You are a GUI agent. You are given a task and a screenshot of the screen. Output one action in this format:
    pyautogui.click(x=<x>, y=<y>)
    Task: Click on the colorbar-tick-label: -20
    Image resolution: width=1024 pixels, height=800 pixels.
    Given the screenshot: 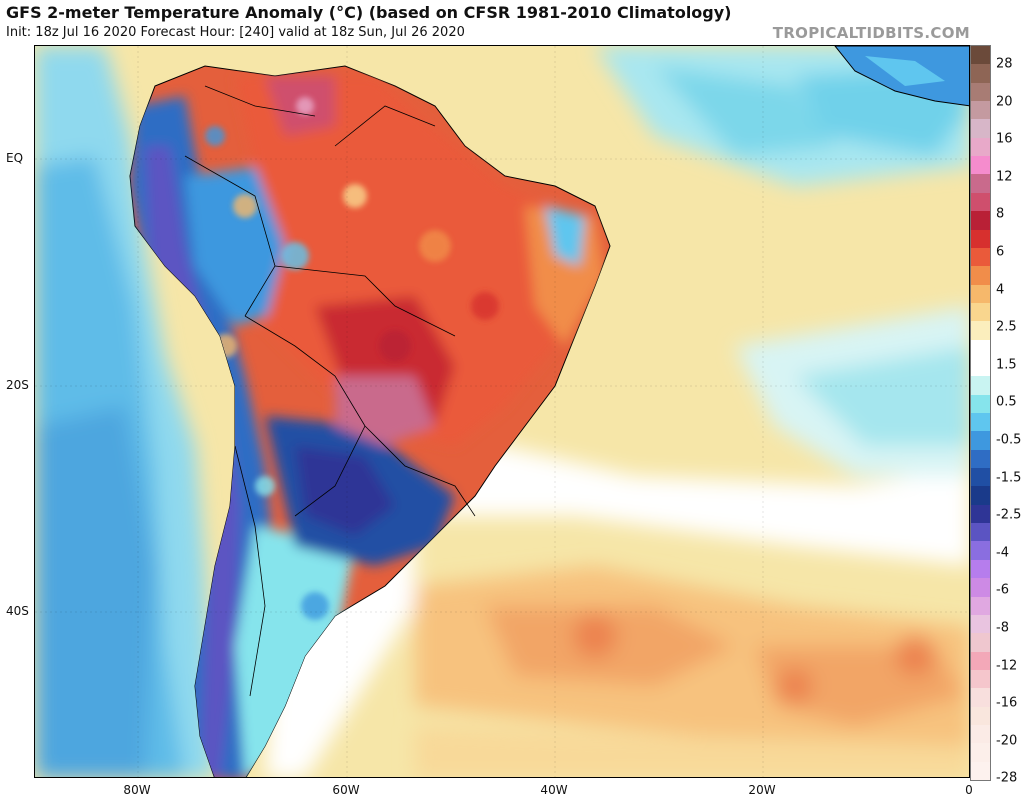 What is the action you would take?
    pyautogui.click(x=1007, y=741)
    